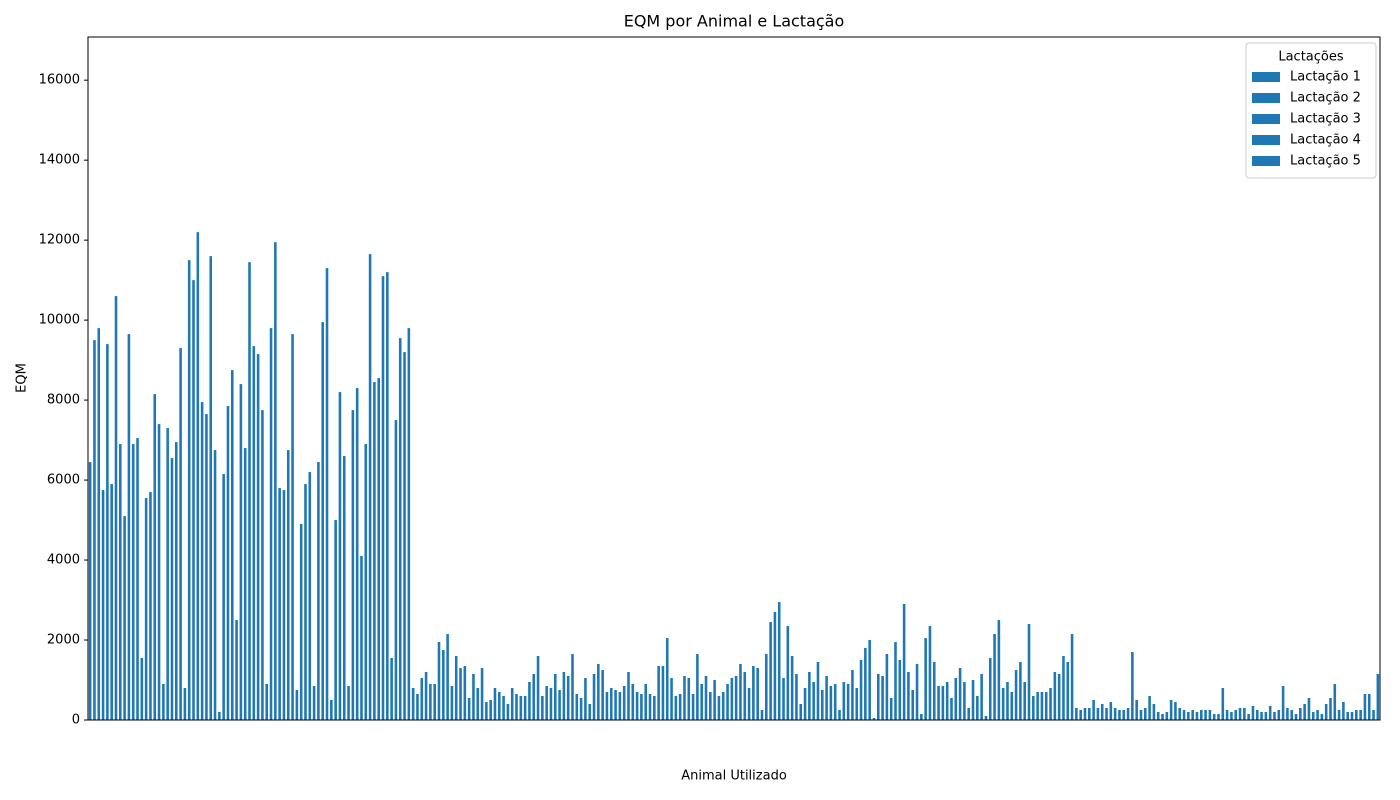 This screenshot has width=1400, height=800. Describe the element at coordinates (59, 160) in the screenshot. I see `y-tick-label: 14000` at that location.